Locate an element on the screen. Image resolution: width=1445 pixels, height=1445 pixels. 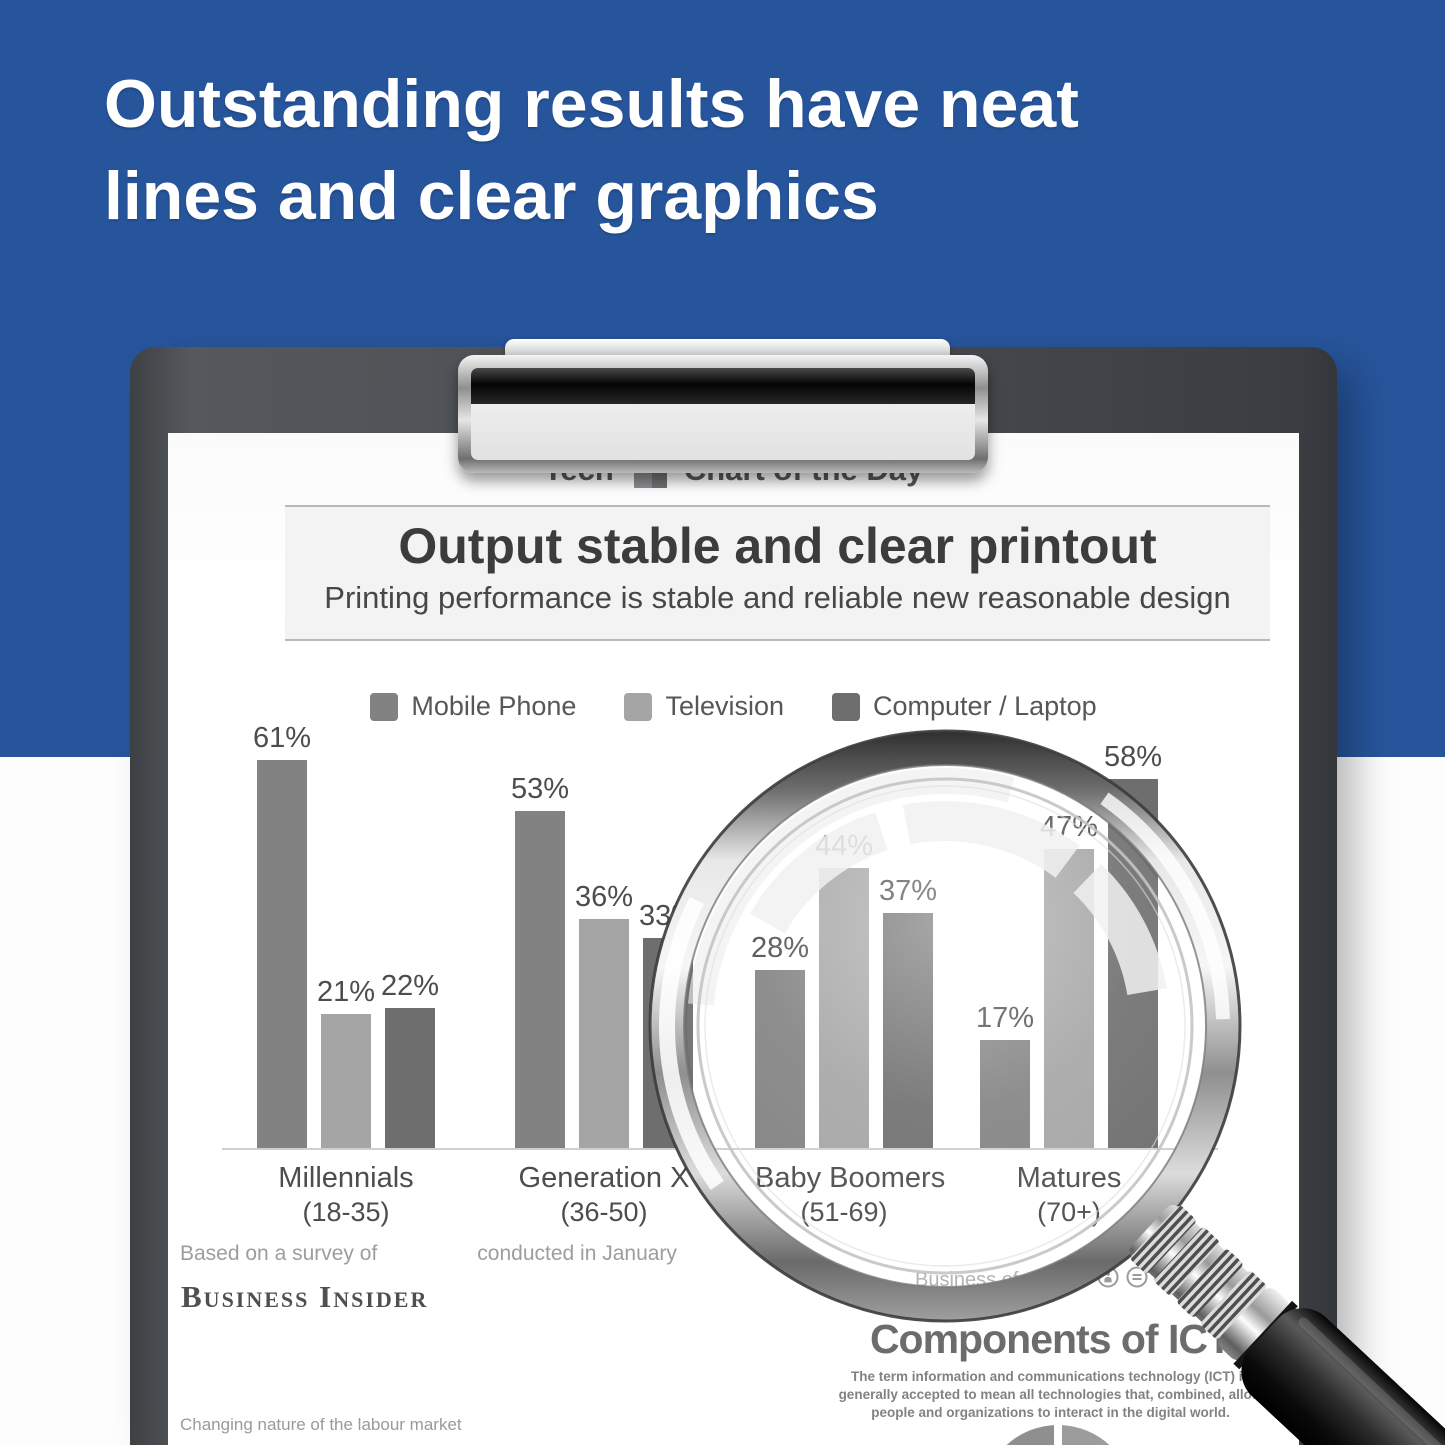
bar-value-label: 33% is located at coordinates (668, 916).